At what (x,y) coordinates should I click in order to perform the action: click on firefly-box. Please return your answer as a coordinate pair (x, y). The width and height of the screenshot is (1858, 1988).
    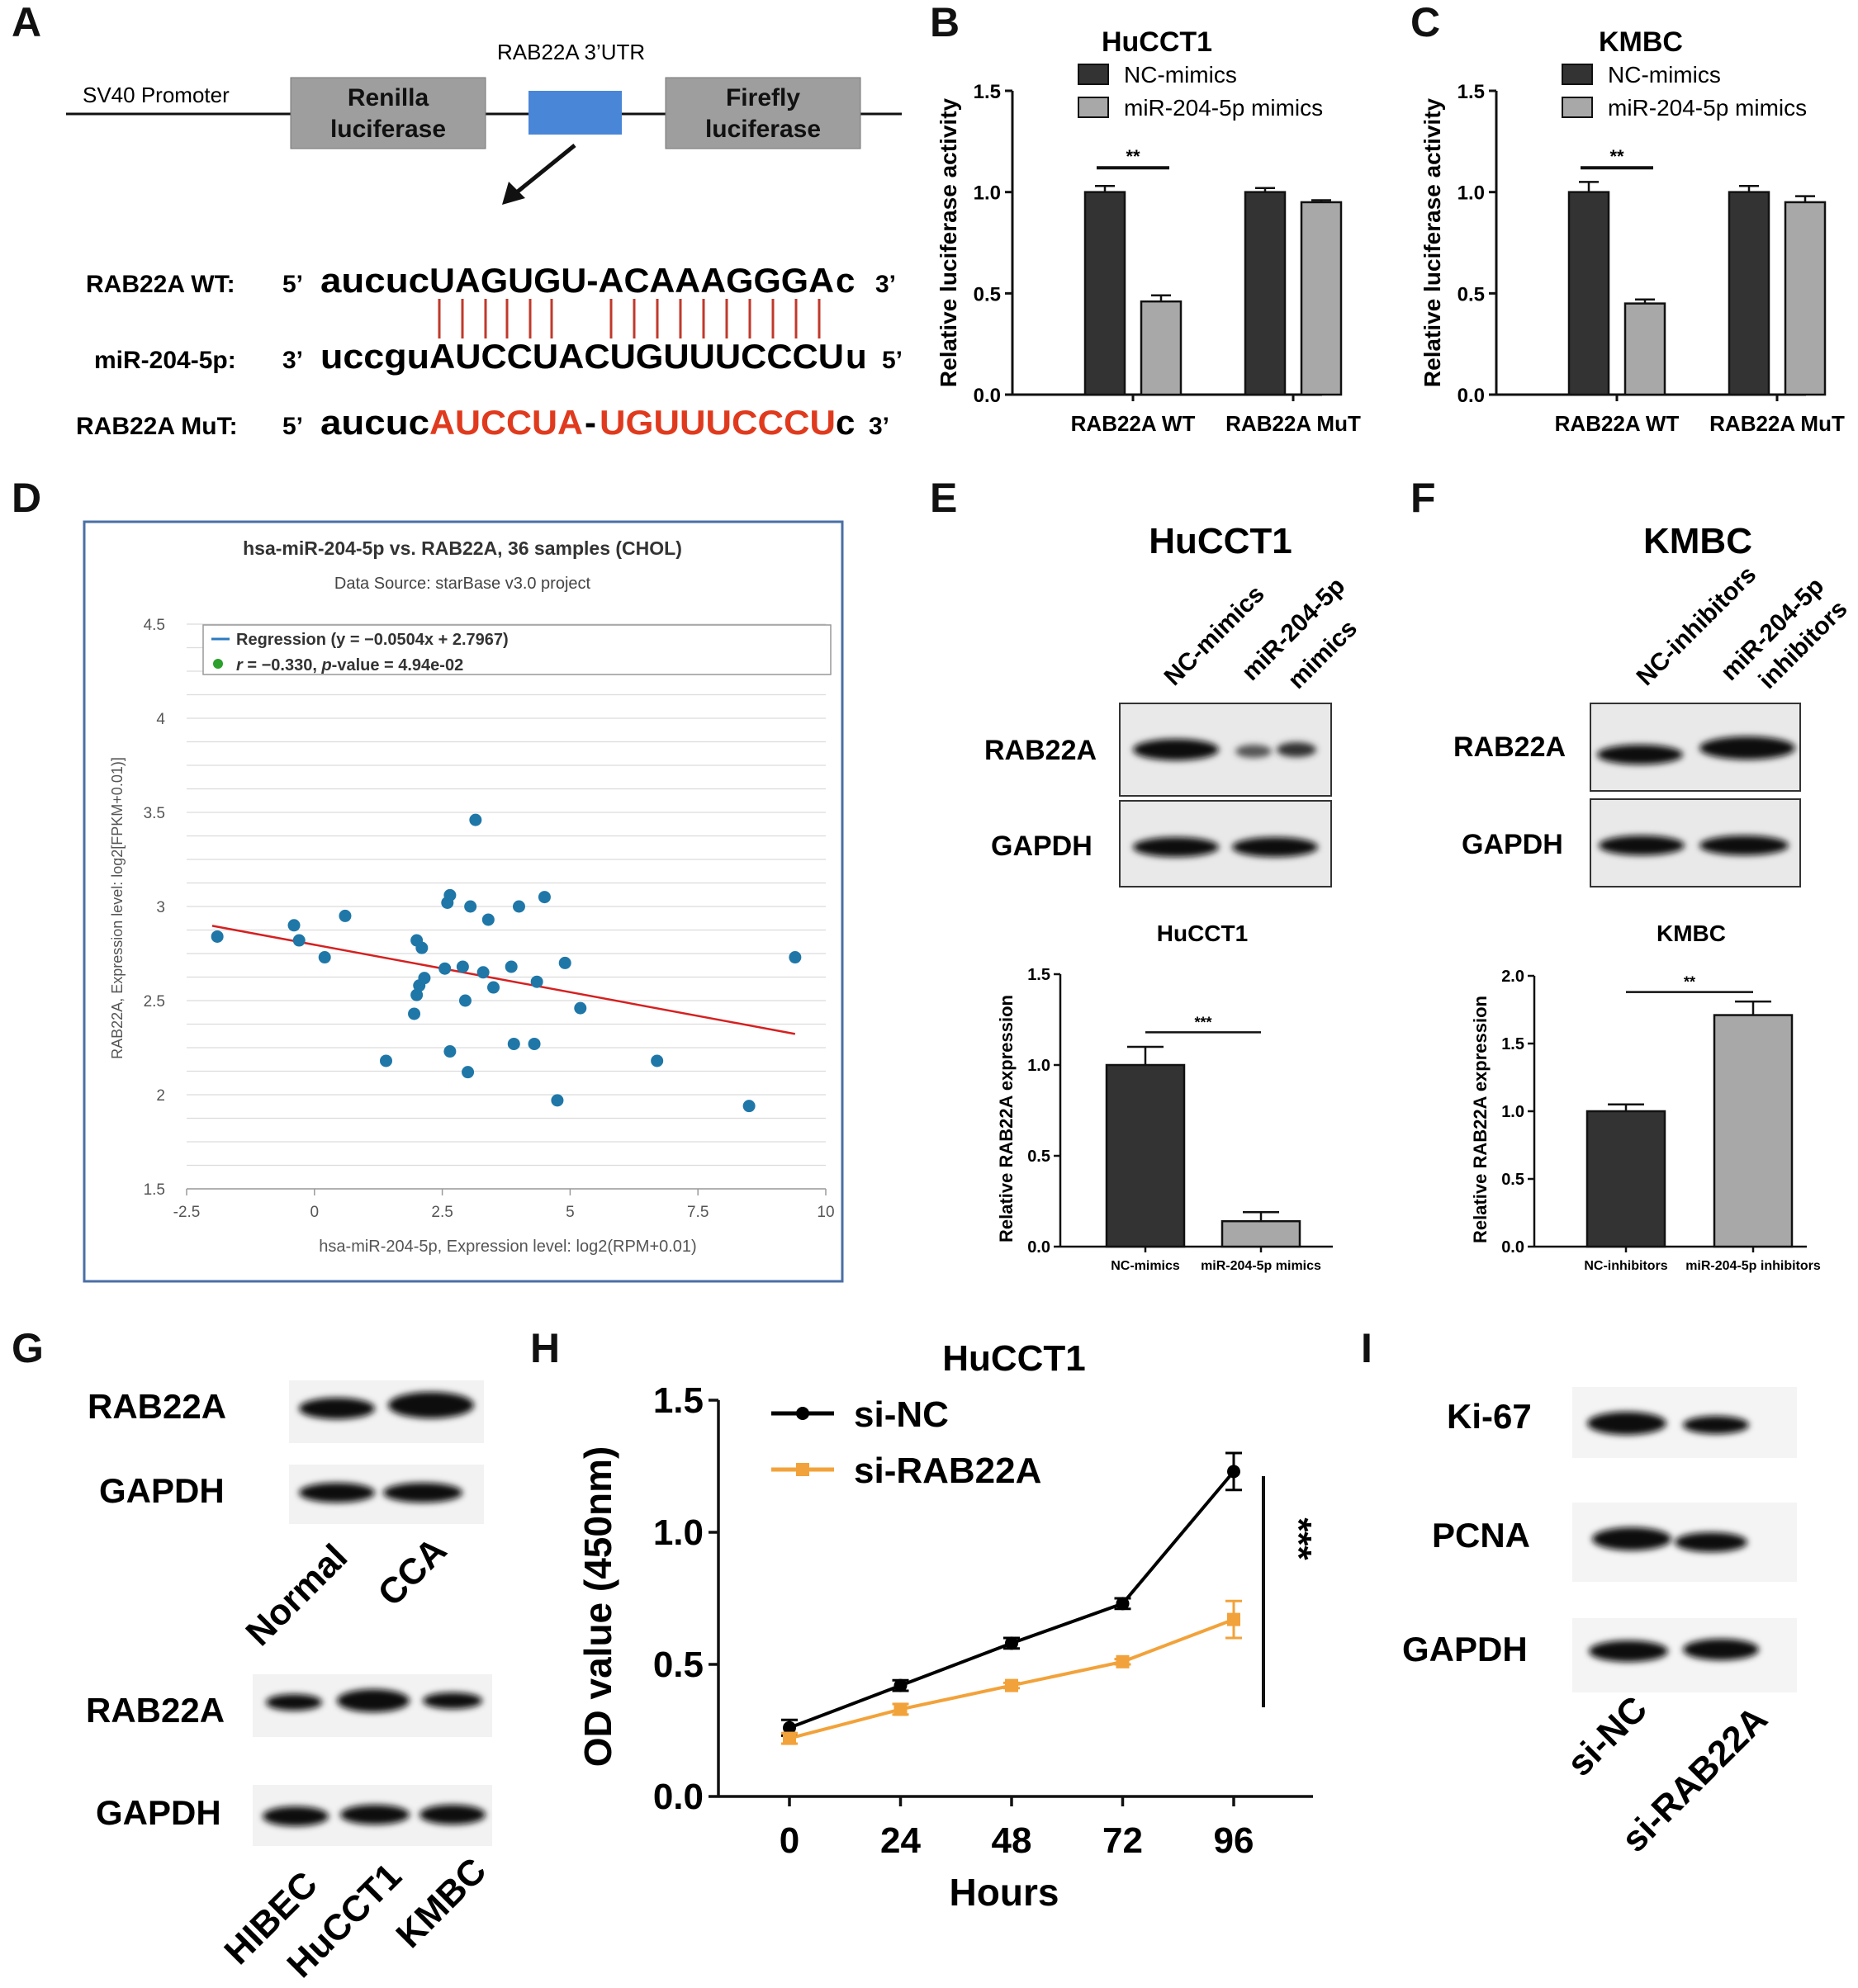
    Looking at the image, I should click on (763, 113).